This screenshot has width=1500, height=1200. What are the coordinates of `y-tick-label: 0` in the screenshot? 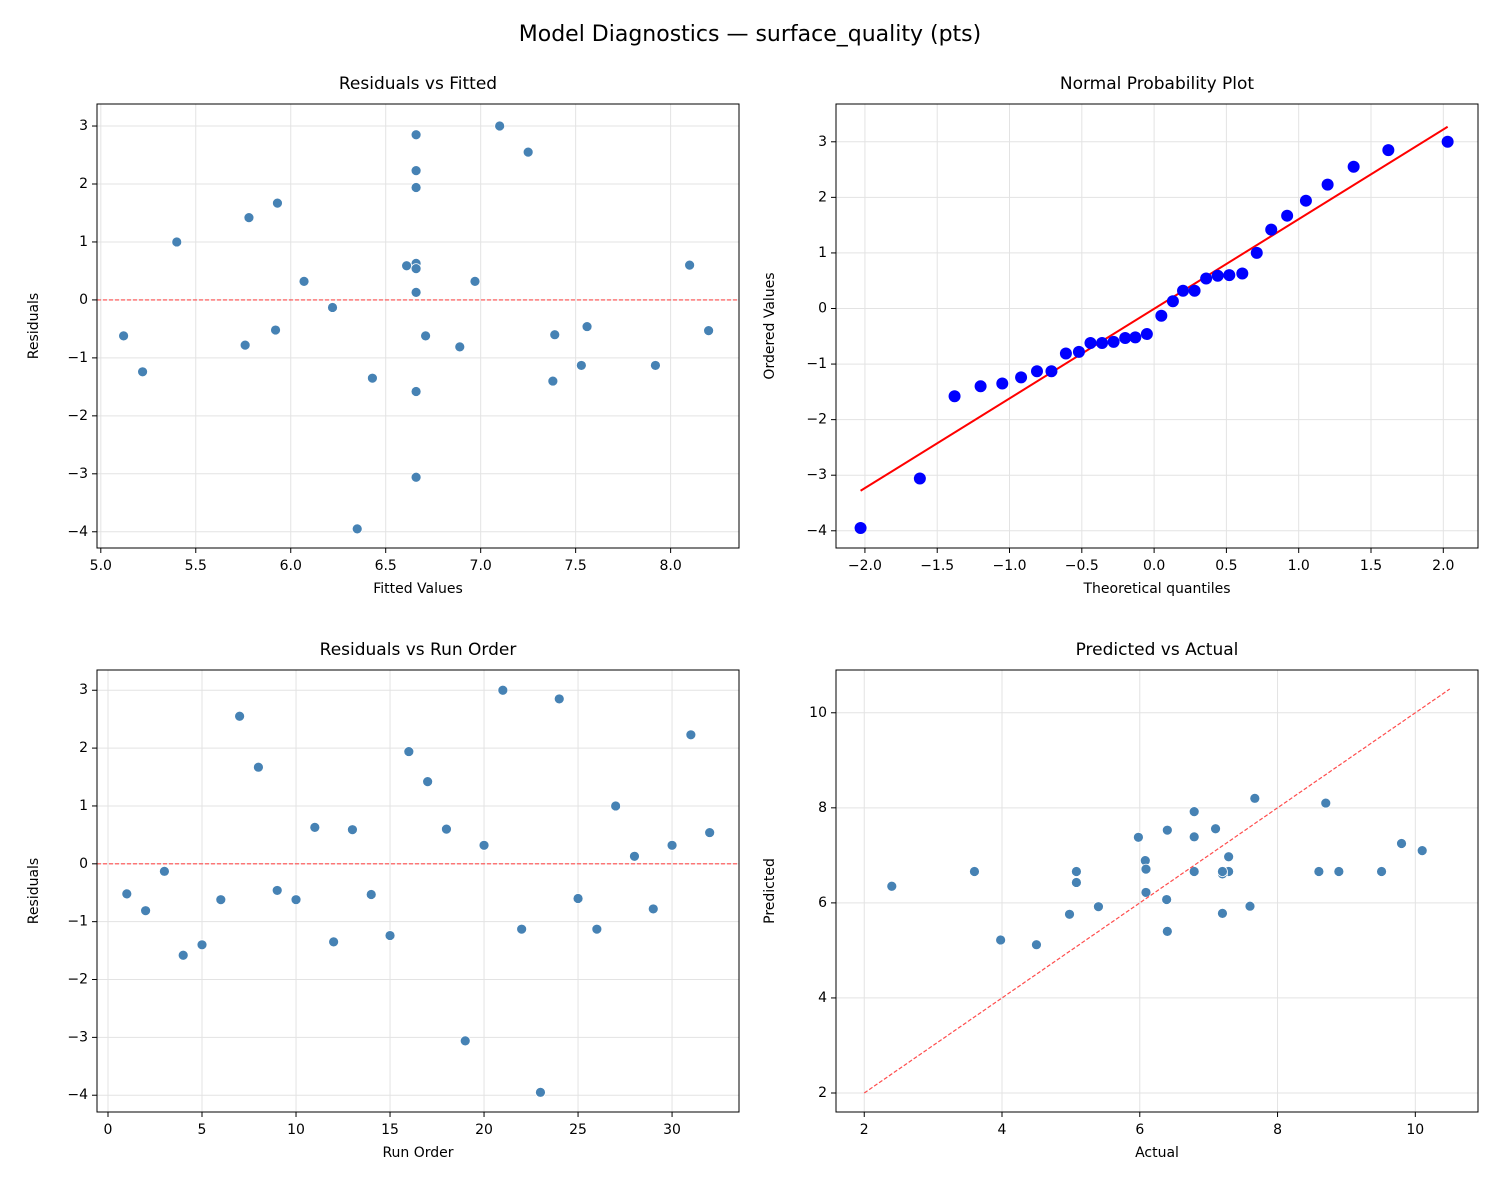 It's located at (83, 300).